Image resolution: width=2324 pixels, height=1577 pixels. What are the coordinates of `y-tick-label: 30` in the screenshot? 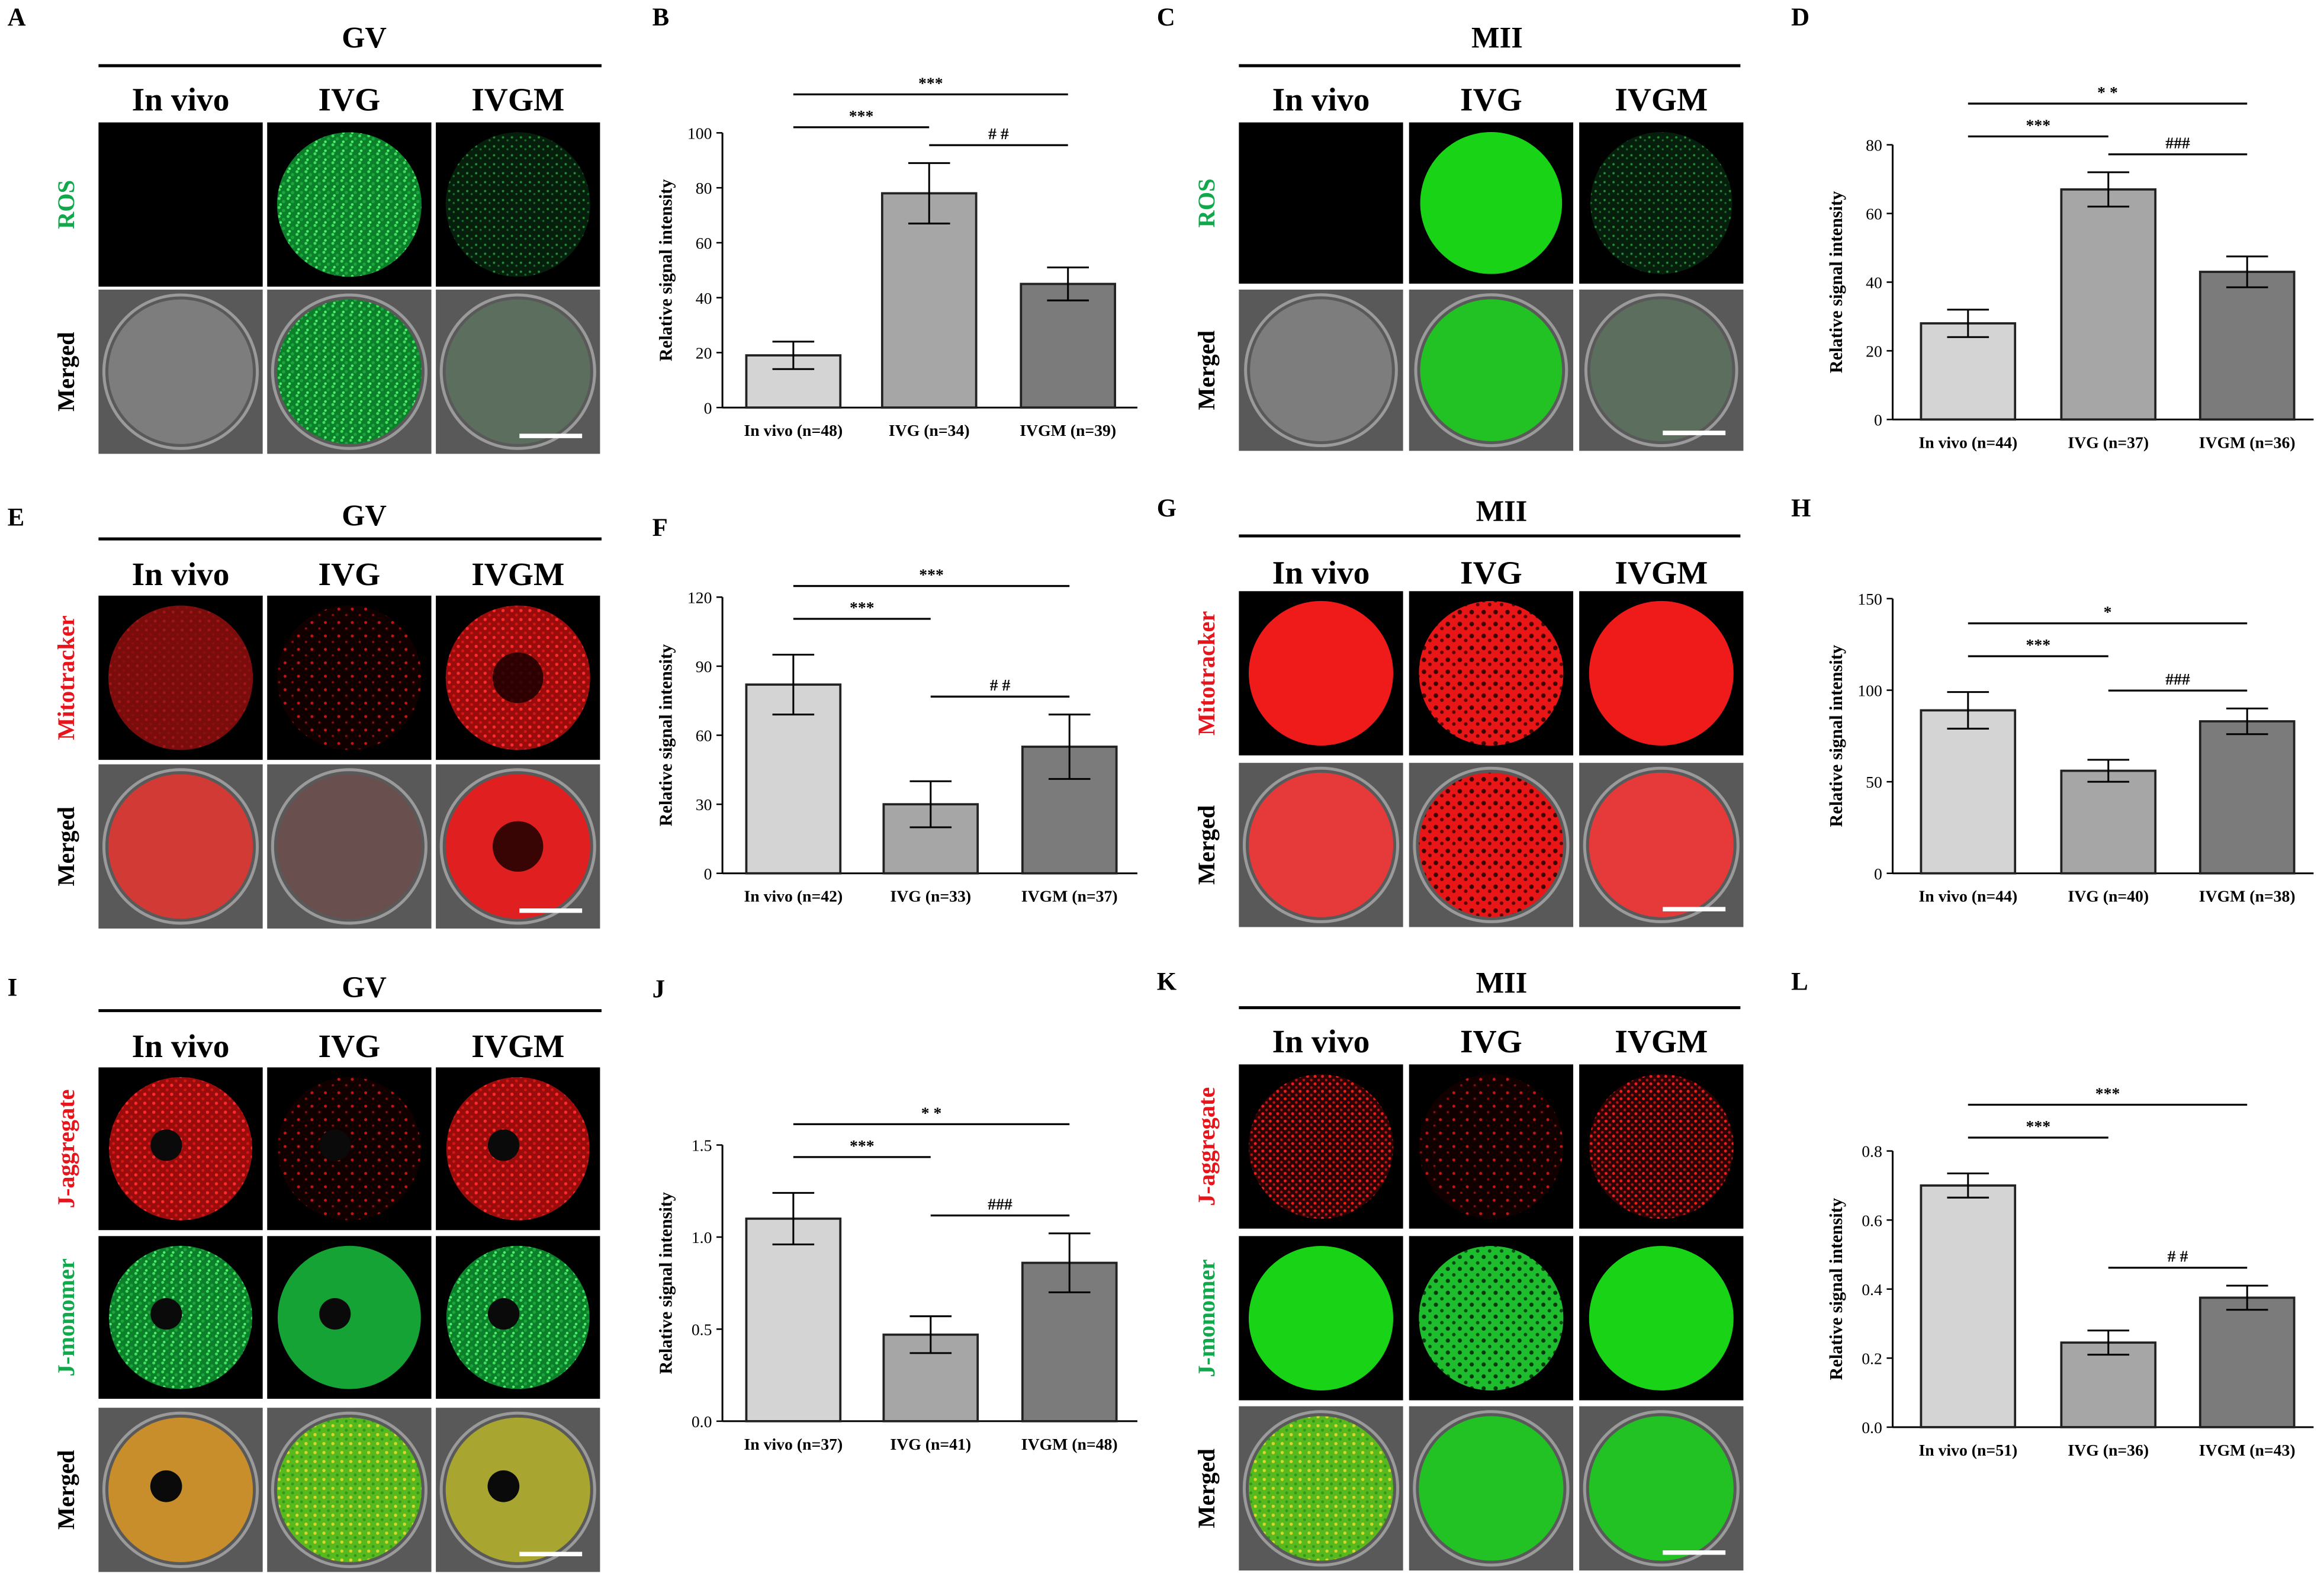 It's located at (704, 804).